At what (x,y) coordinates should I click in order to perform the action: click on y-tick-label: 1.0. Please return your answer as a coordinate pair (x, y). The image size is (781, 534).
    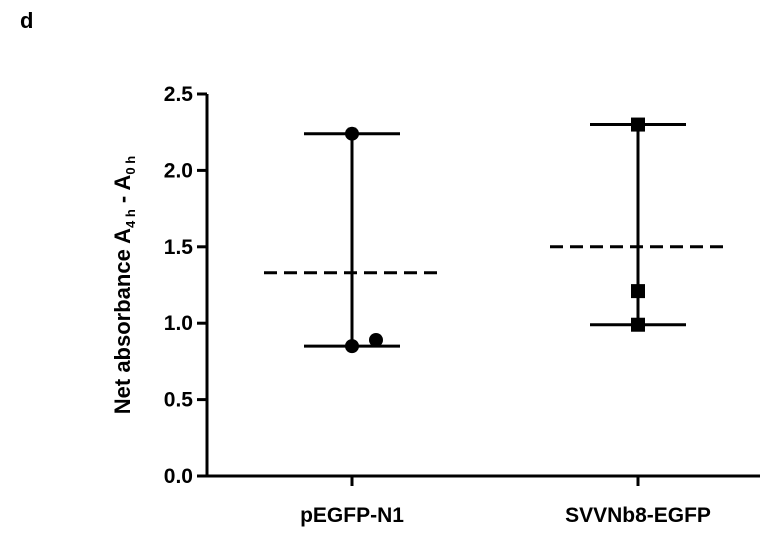
    Looking at the image, I should click on (178, 323).